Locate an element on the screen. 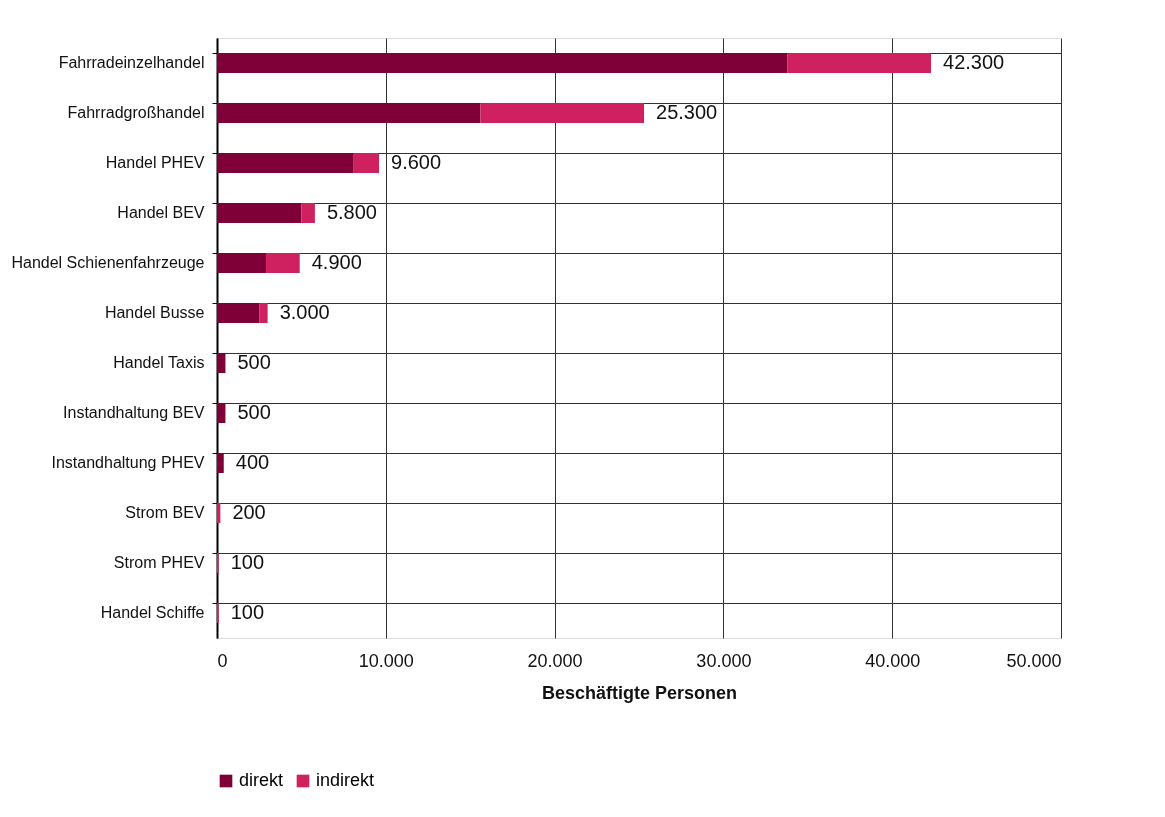 The image size is (1165, 817). y-tick-label: Handel Busse is located at coordinates (154, 312).